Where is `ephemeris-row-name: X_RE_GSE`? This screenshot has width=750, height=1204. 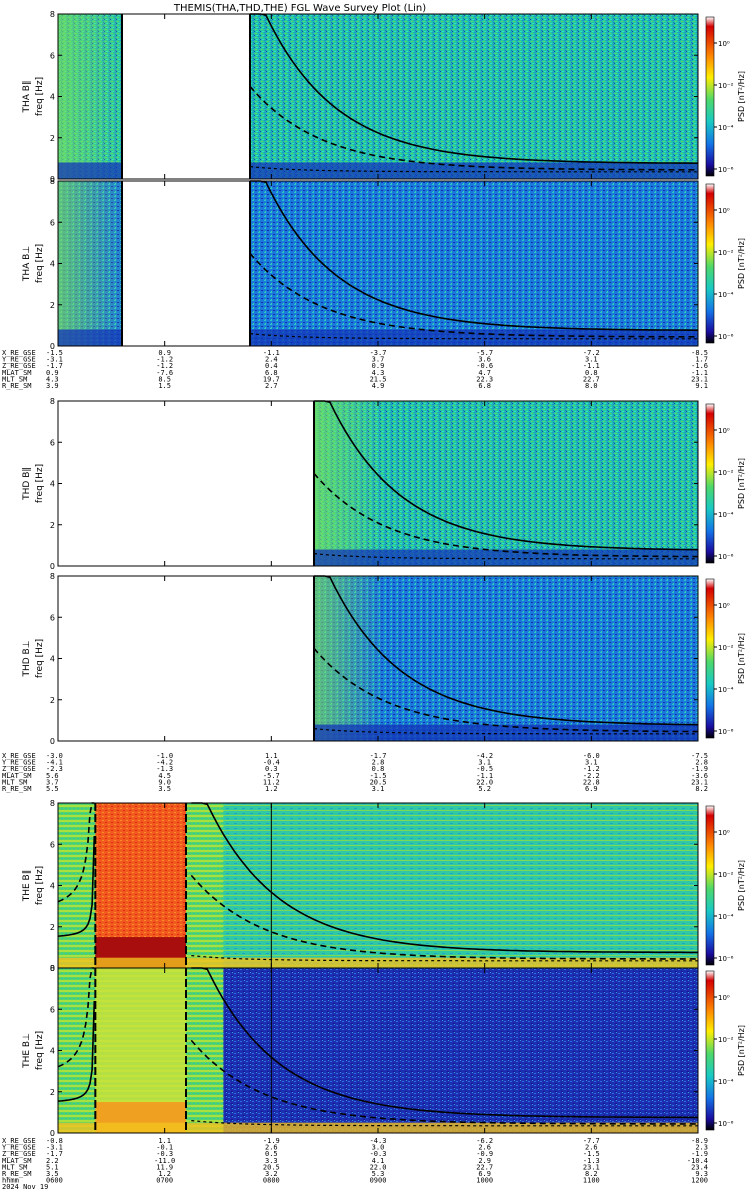 ephemeris-row-name: X_RE_GSE is located at coordinates (19, 756).